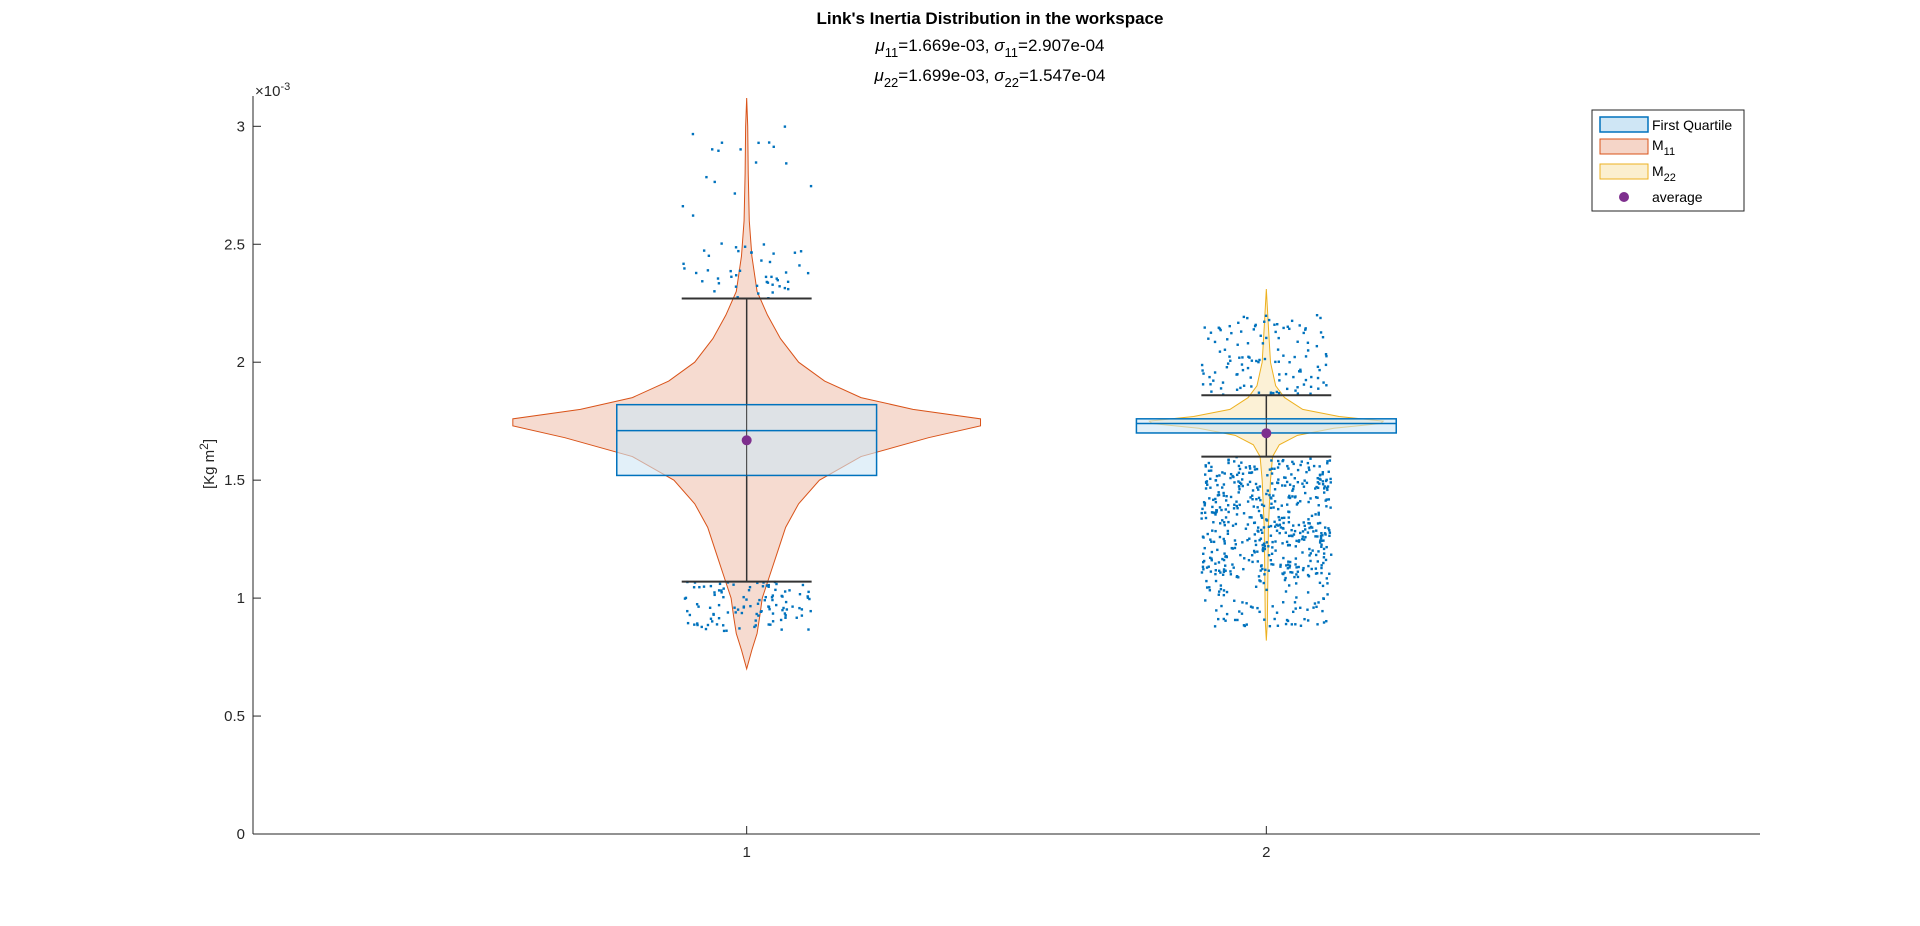 The width and height of the screenshot is (1920, 926). I want to click on y-tick-label-5: 2.5, so click(234, 244).